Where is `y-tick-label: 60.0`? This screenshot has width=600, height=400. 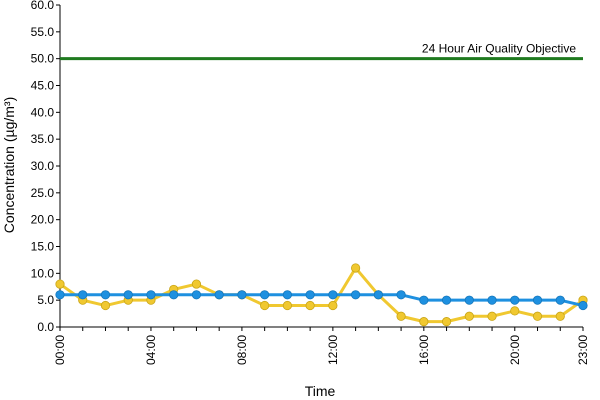
y-tick-label: 60.0 is located at coordinates (43, 6).